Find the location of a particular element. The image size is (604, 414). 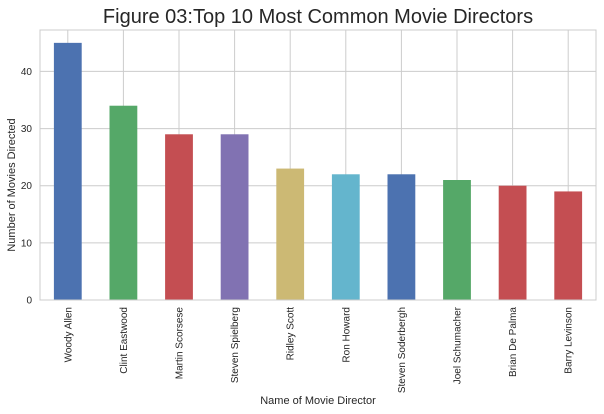

x-axis-label: Name of Movie Director is located at coordinates (318, 401).